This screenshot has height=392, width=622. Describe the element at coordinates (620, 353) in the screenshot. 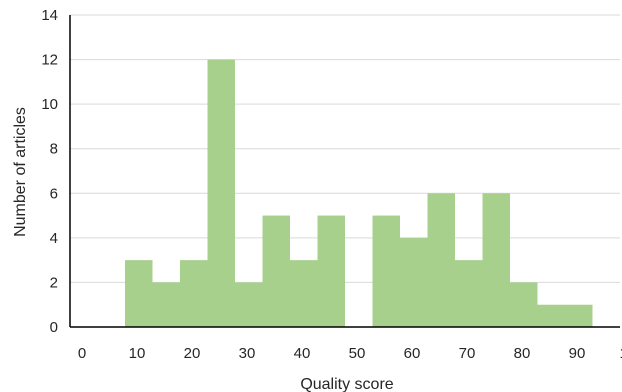

I see `x-tick-label: 100` at that location.